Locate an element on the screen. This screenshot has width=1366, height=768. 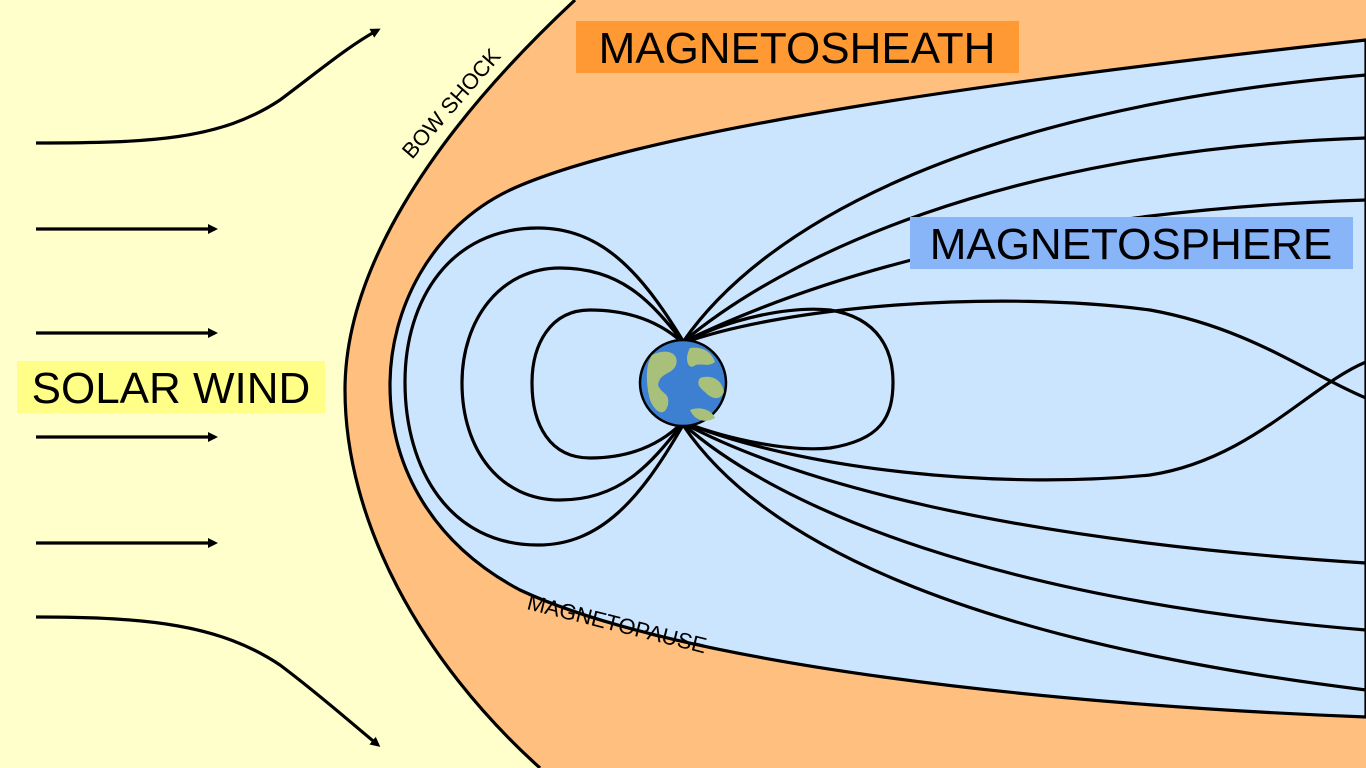
solar-wind-label-bg is located at coordinates (171, 387).